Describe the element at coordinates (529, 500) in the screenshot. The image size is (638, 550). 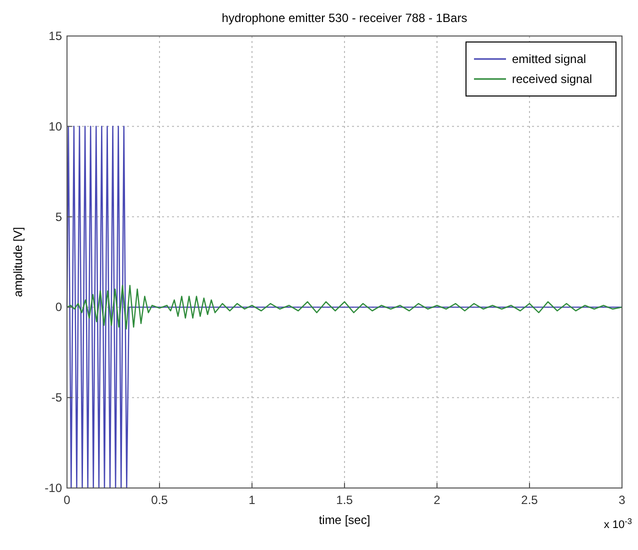
I see `x-tick-label: 2.5` at that location.